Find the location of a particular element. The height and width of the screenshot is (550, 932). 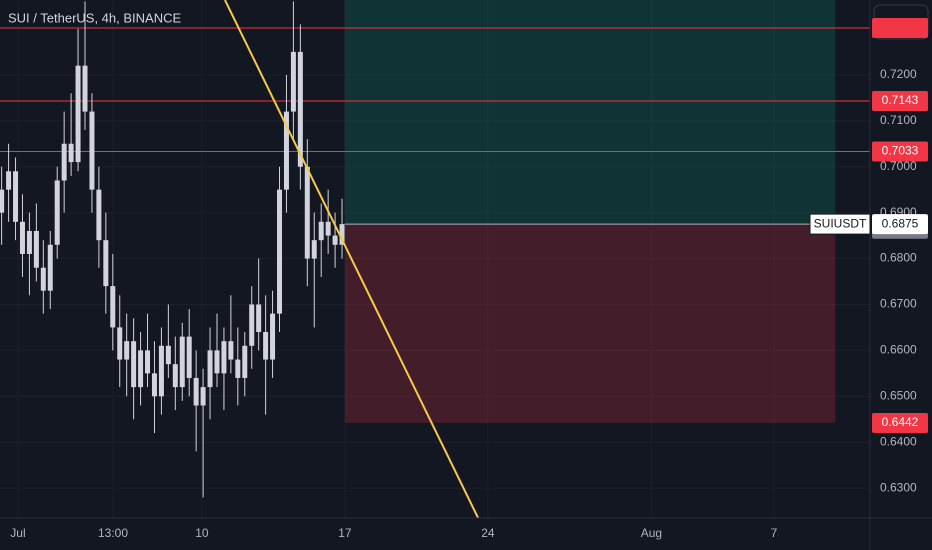

price-label: 0.7033 is located at coordinates (900, 151).